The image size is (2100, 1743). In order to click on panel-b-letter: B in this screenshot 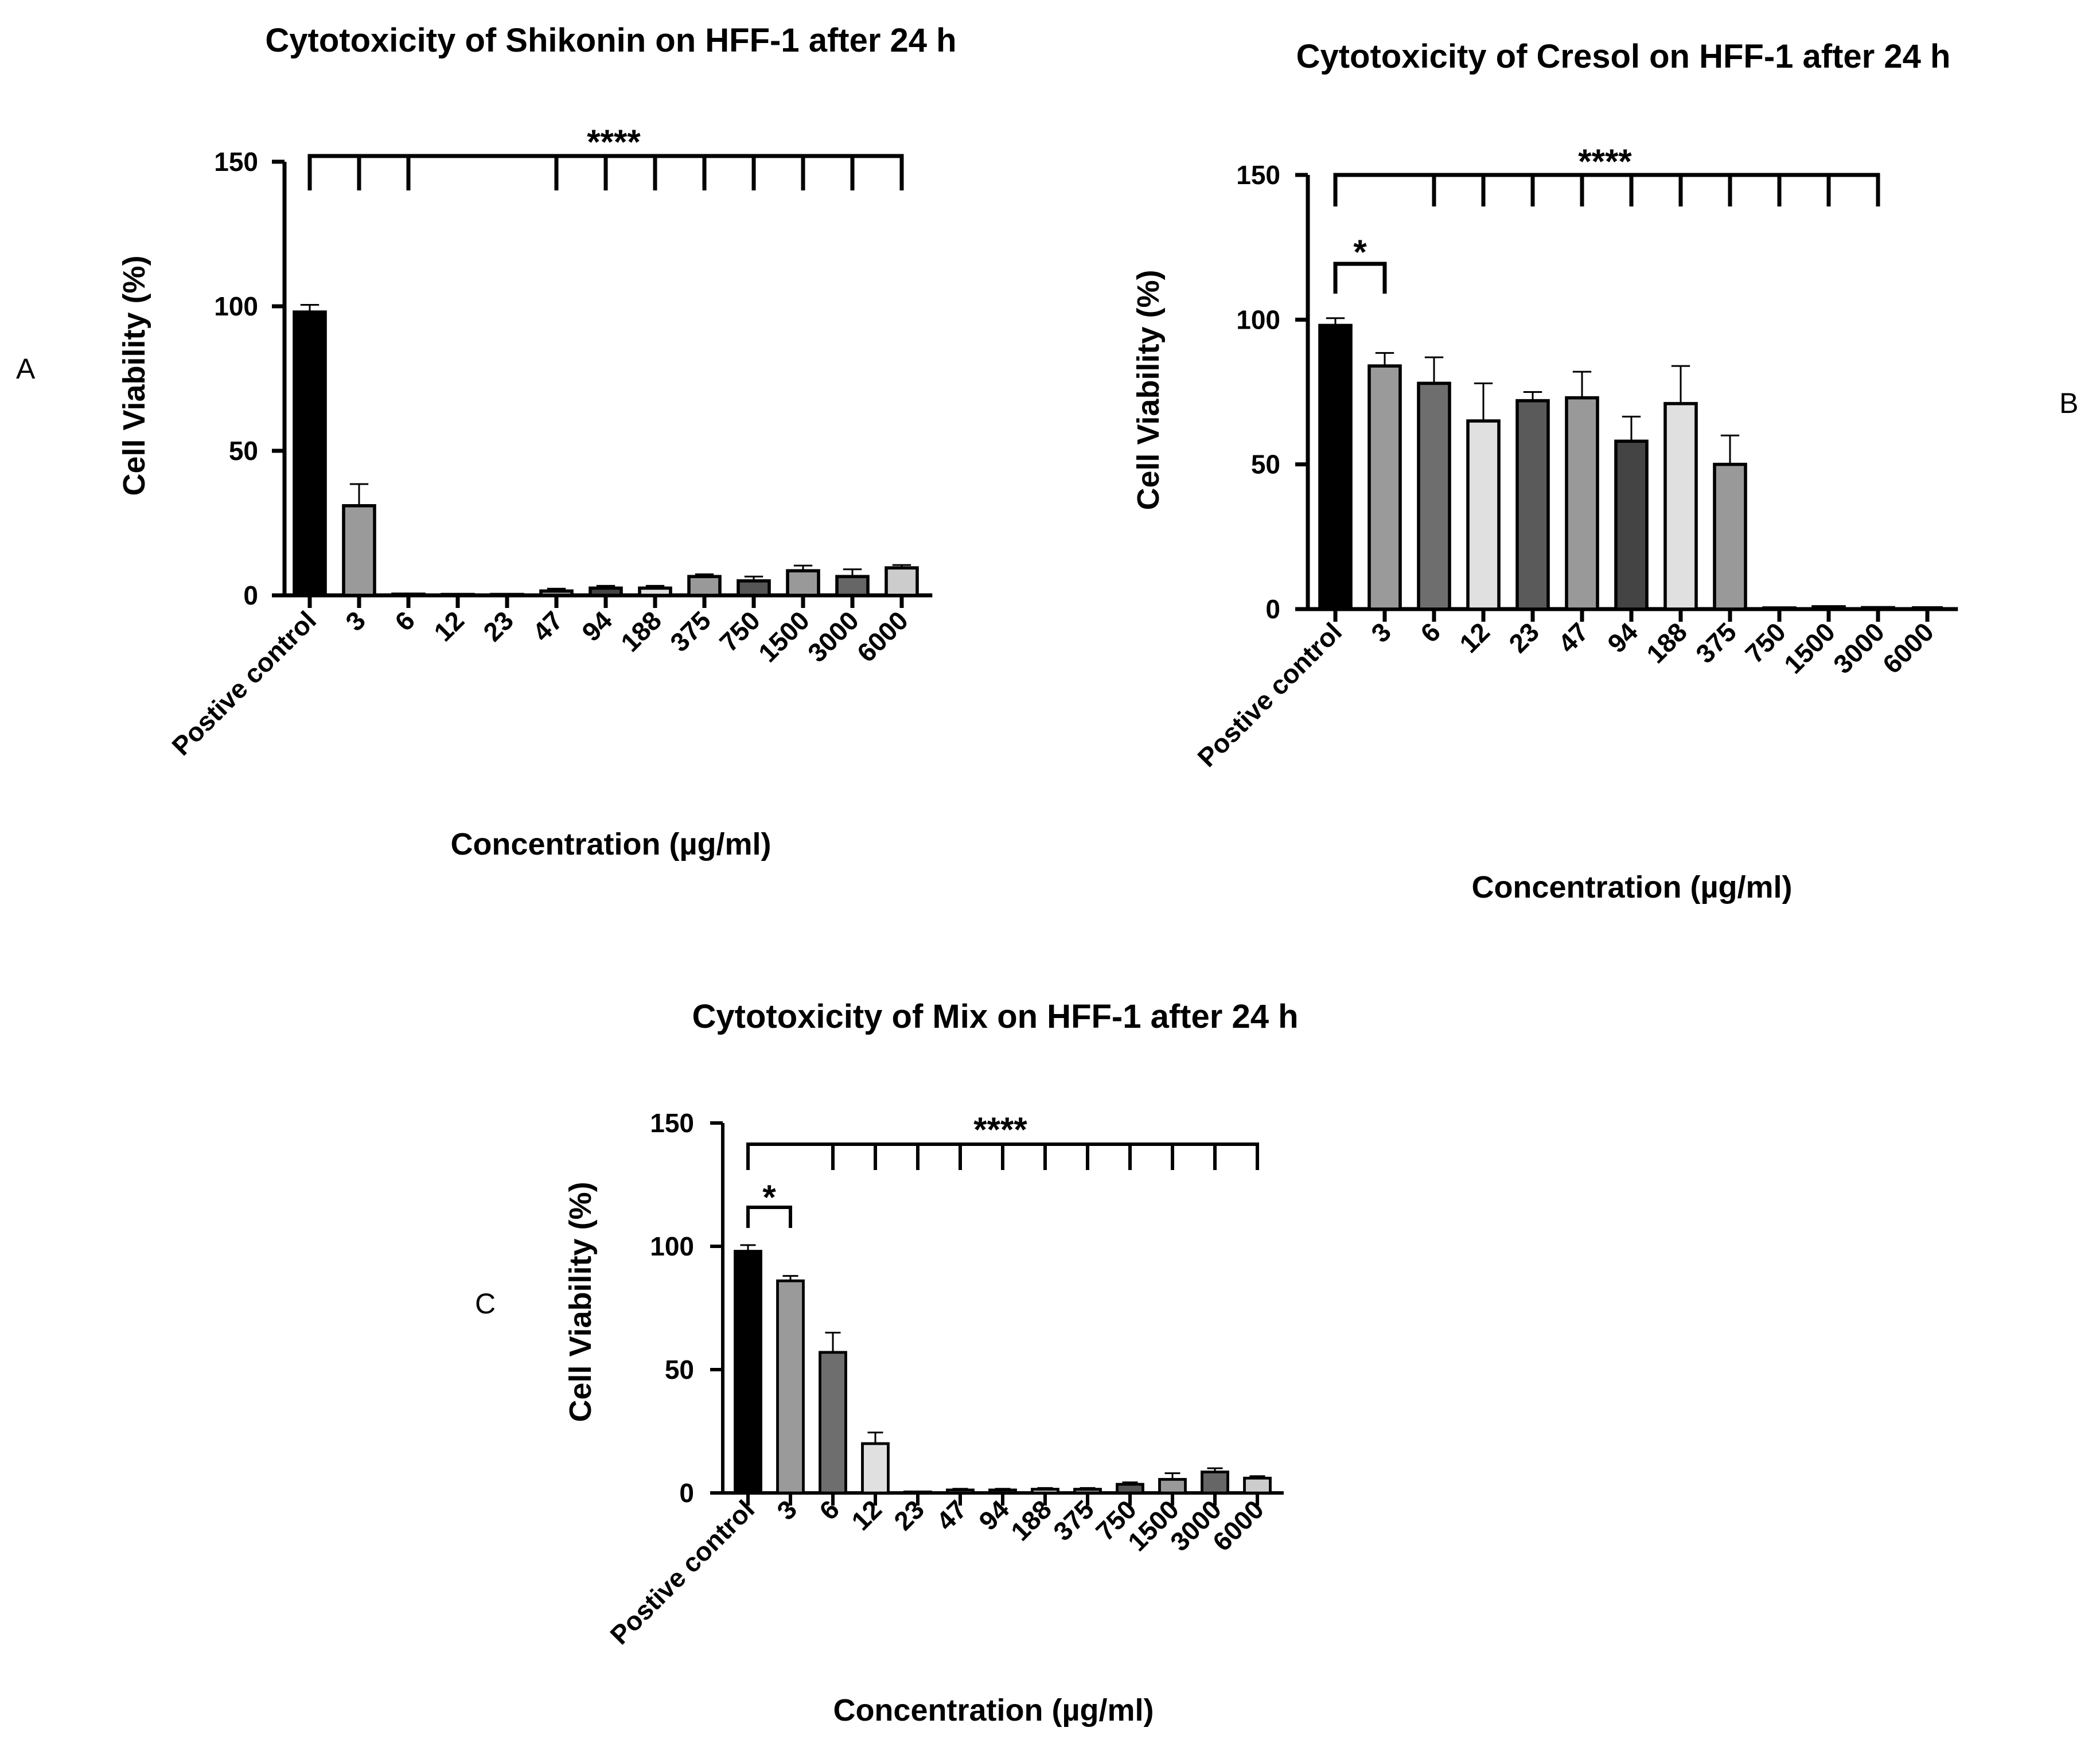, I will do `click(2068, 403)`.